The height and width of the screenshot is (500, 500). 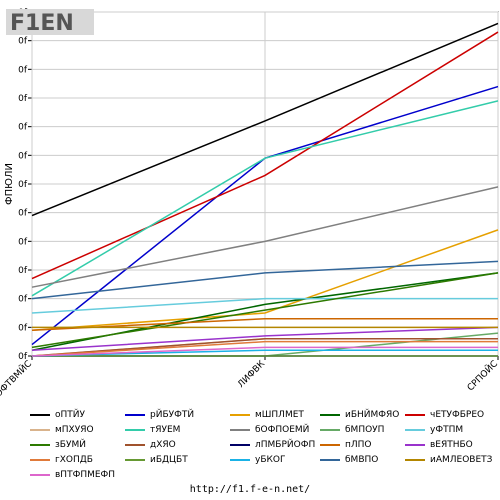 I want to click on legend-item: иАМЛЕОВЕТЗ, so click(x=448, y=460).